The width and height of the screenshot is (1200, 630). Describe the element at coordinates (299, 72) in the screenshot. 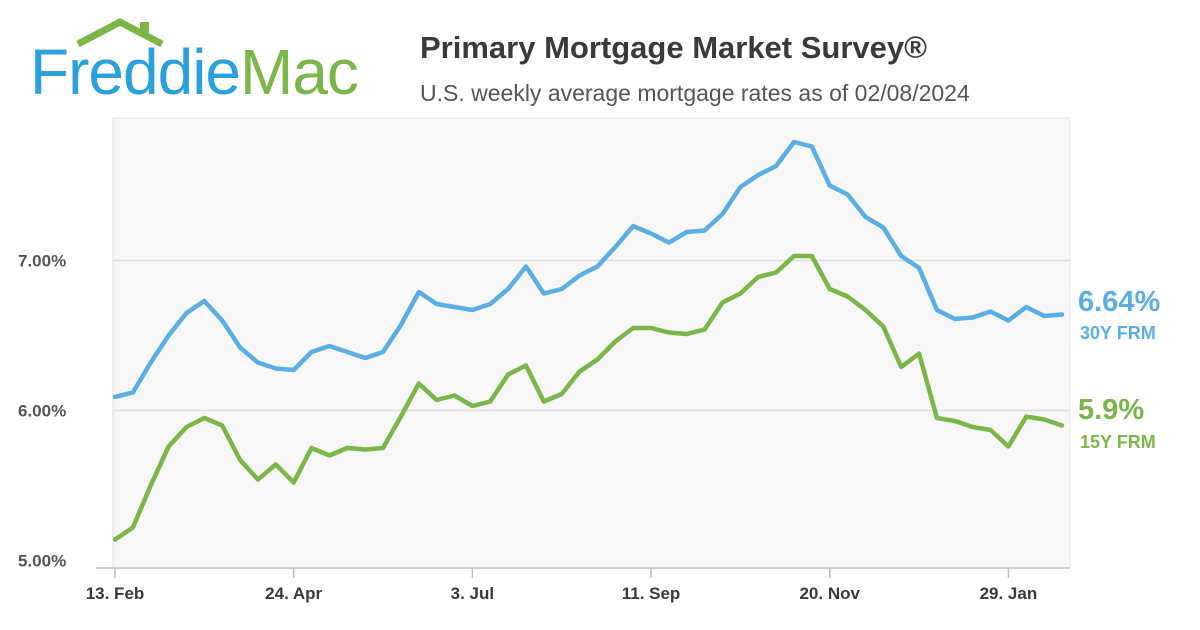

I see `logo-word-mac: Mac` at that location.